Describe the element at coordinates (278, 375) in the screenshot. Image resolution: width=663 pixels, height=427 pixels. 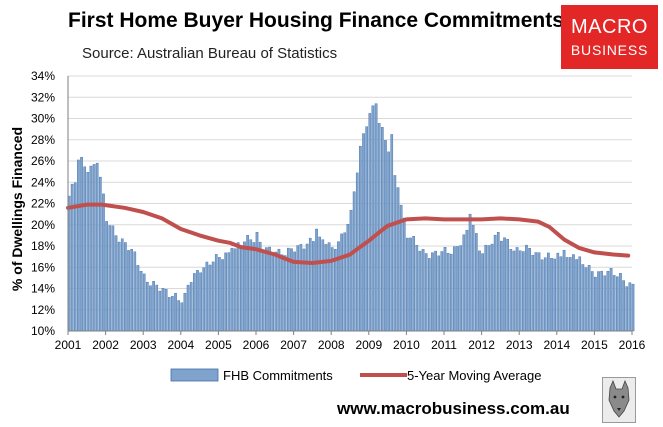
I see `legend-label-fhb: FHB Commitments` at that location.